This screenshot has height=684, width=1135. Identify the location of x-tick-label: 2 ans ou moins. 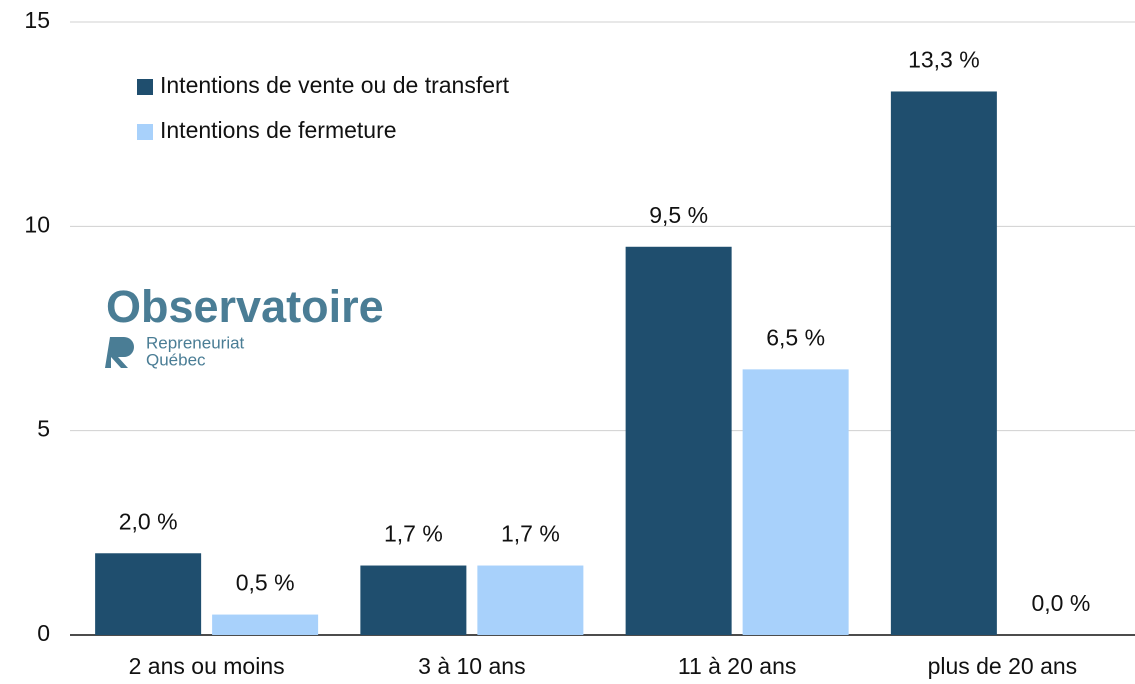
(207, 666).